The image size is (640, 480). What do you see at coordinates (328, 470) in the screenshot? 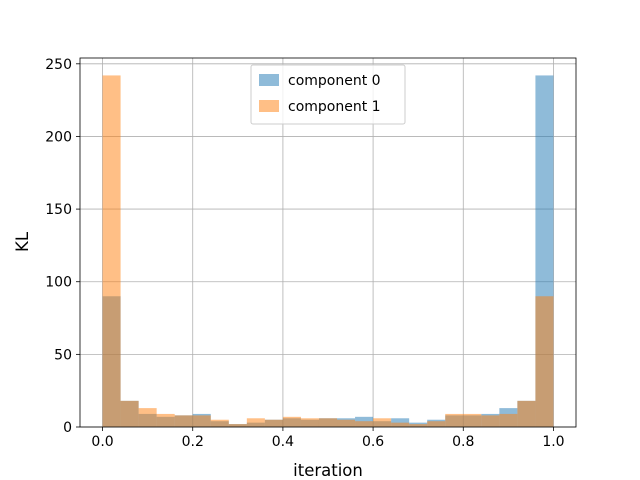
I see `x-axis-title: iteration` at bounding box center [328, 470].